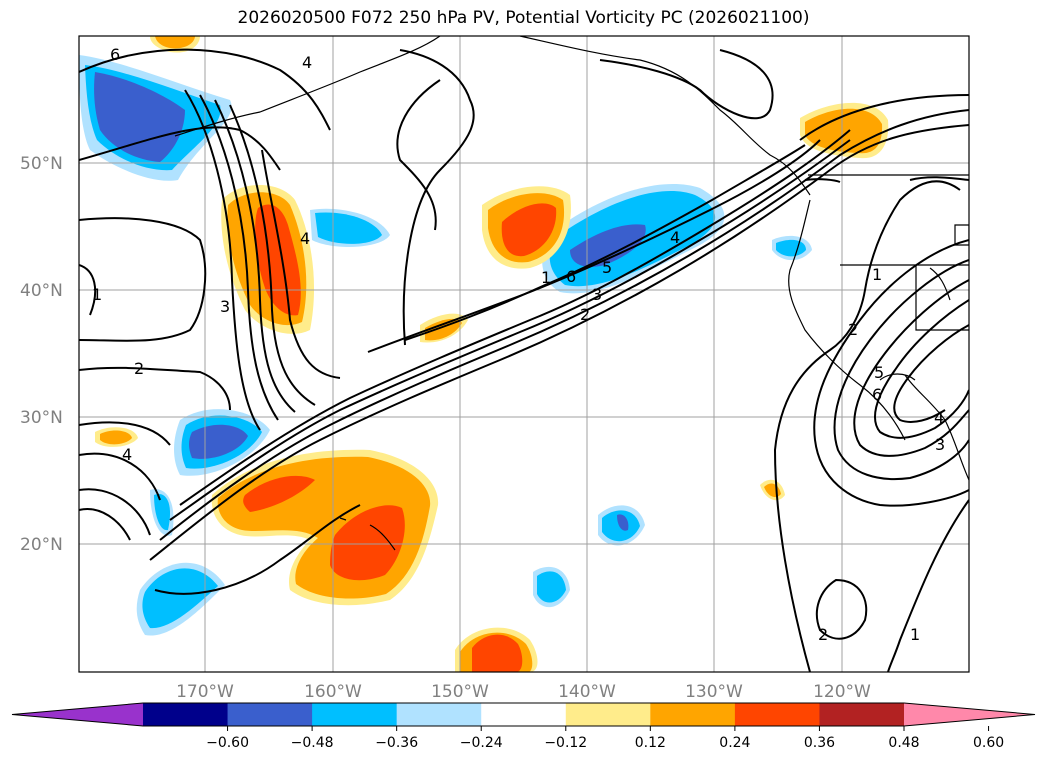  Describe the element at coordinates (396, 743) in the screenshot. I see `colorbar-tick-label: −0.36` at that location.